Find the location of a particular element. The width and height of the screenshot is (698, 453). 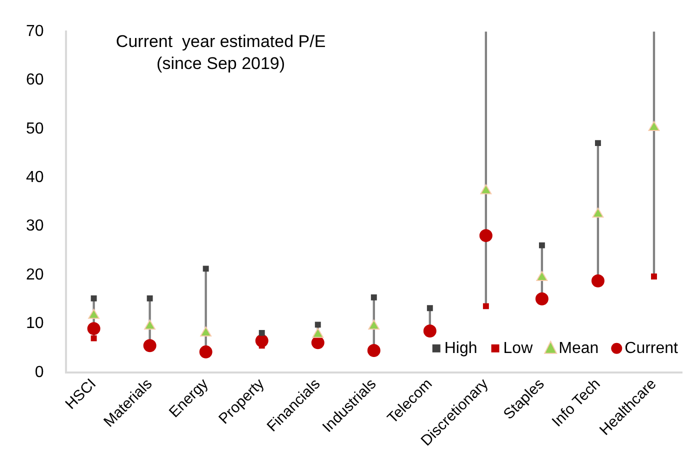

y-tick-label: 20 is located at coordinates (35, 275).